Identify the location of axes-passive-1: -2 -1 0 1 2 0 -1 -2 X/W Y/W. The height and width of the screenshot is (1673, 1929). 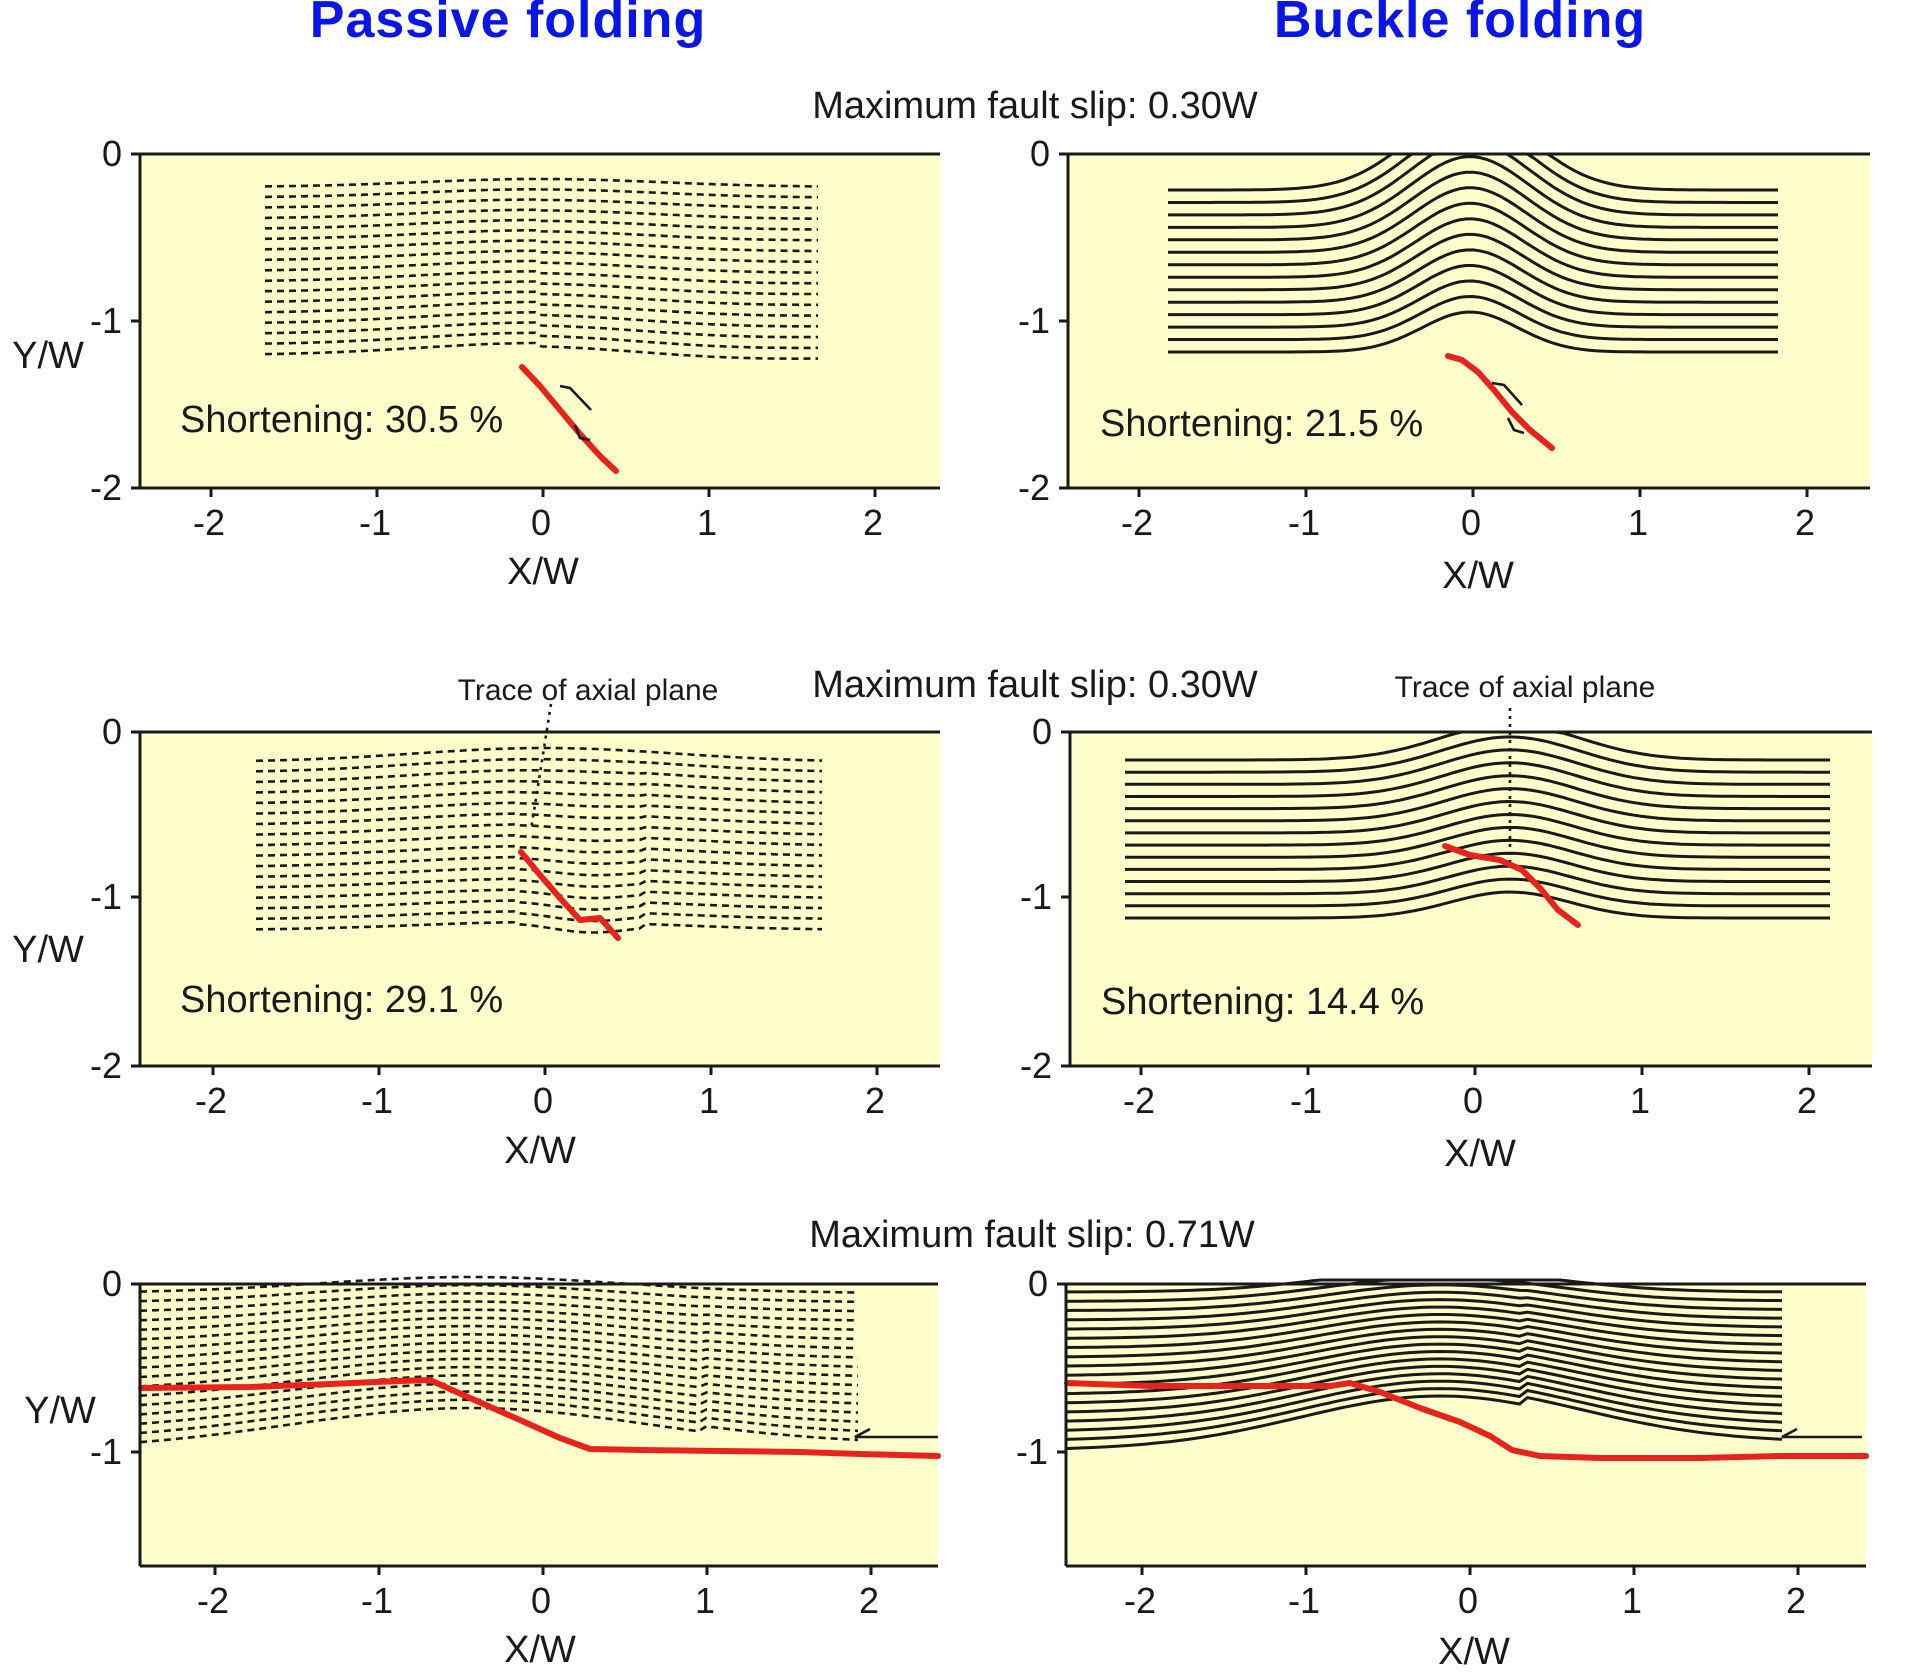
(476, 363).